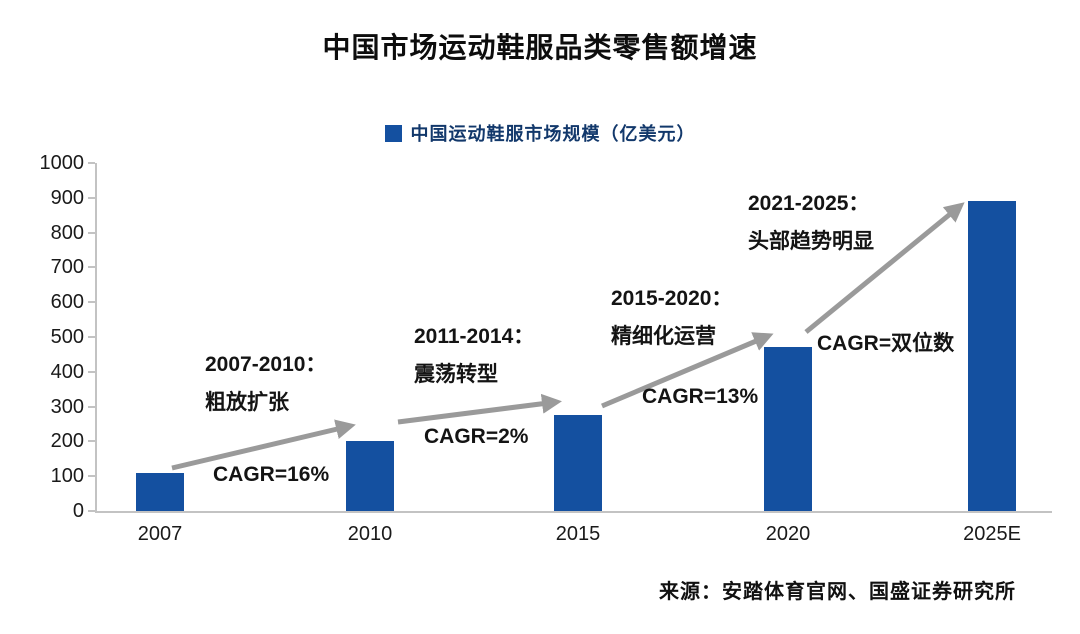 This screenshot has height=634, width=1080. Describe the element at coordinates (672, 298) in the screenshot. I see `annotation-period: 2015-2020：` at that location.